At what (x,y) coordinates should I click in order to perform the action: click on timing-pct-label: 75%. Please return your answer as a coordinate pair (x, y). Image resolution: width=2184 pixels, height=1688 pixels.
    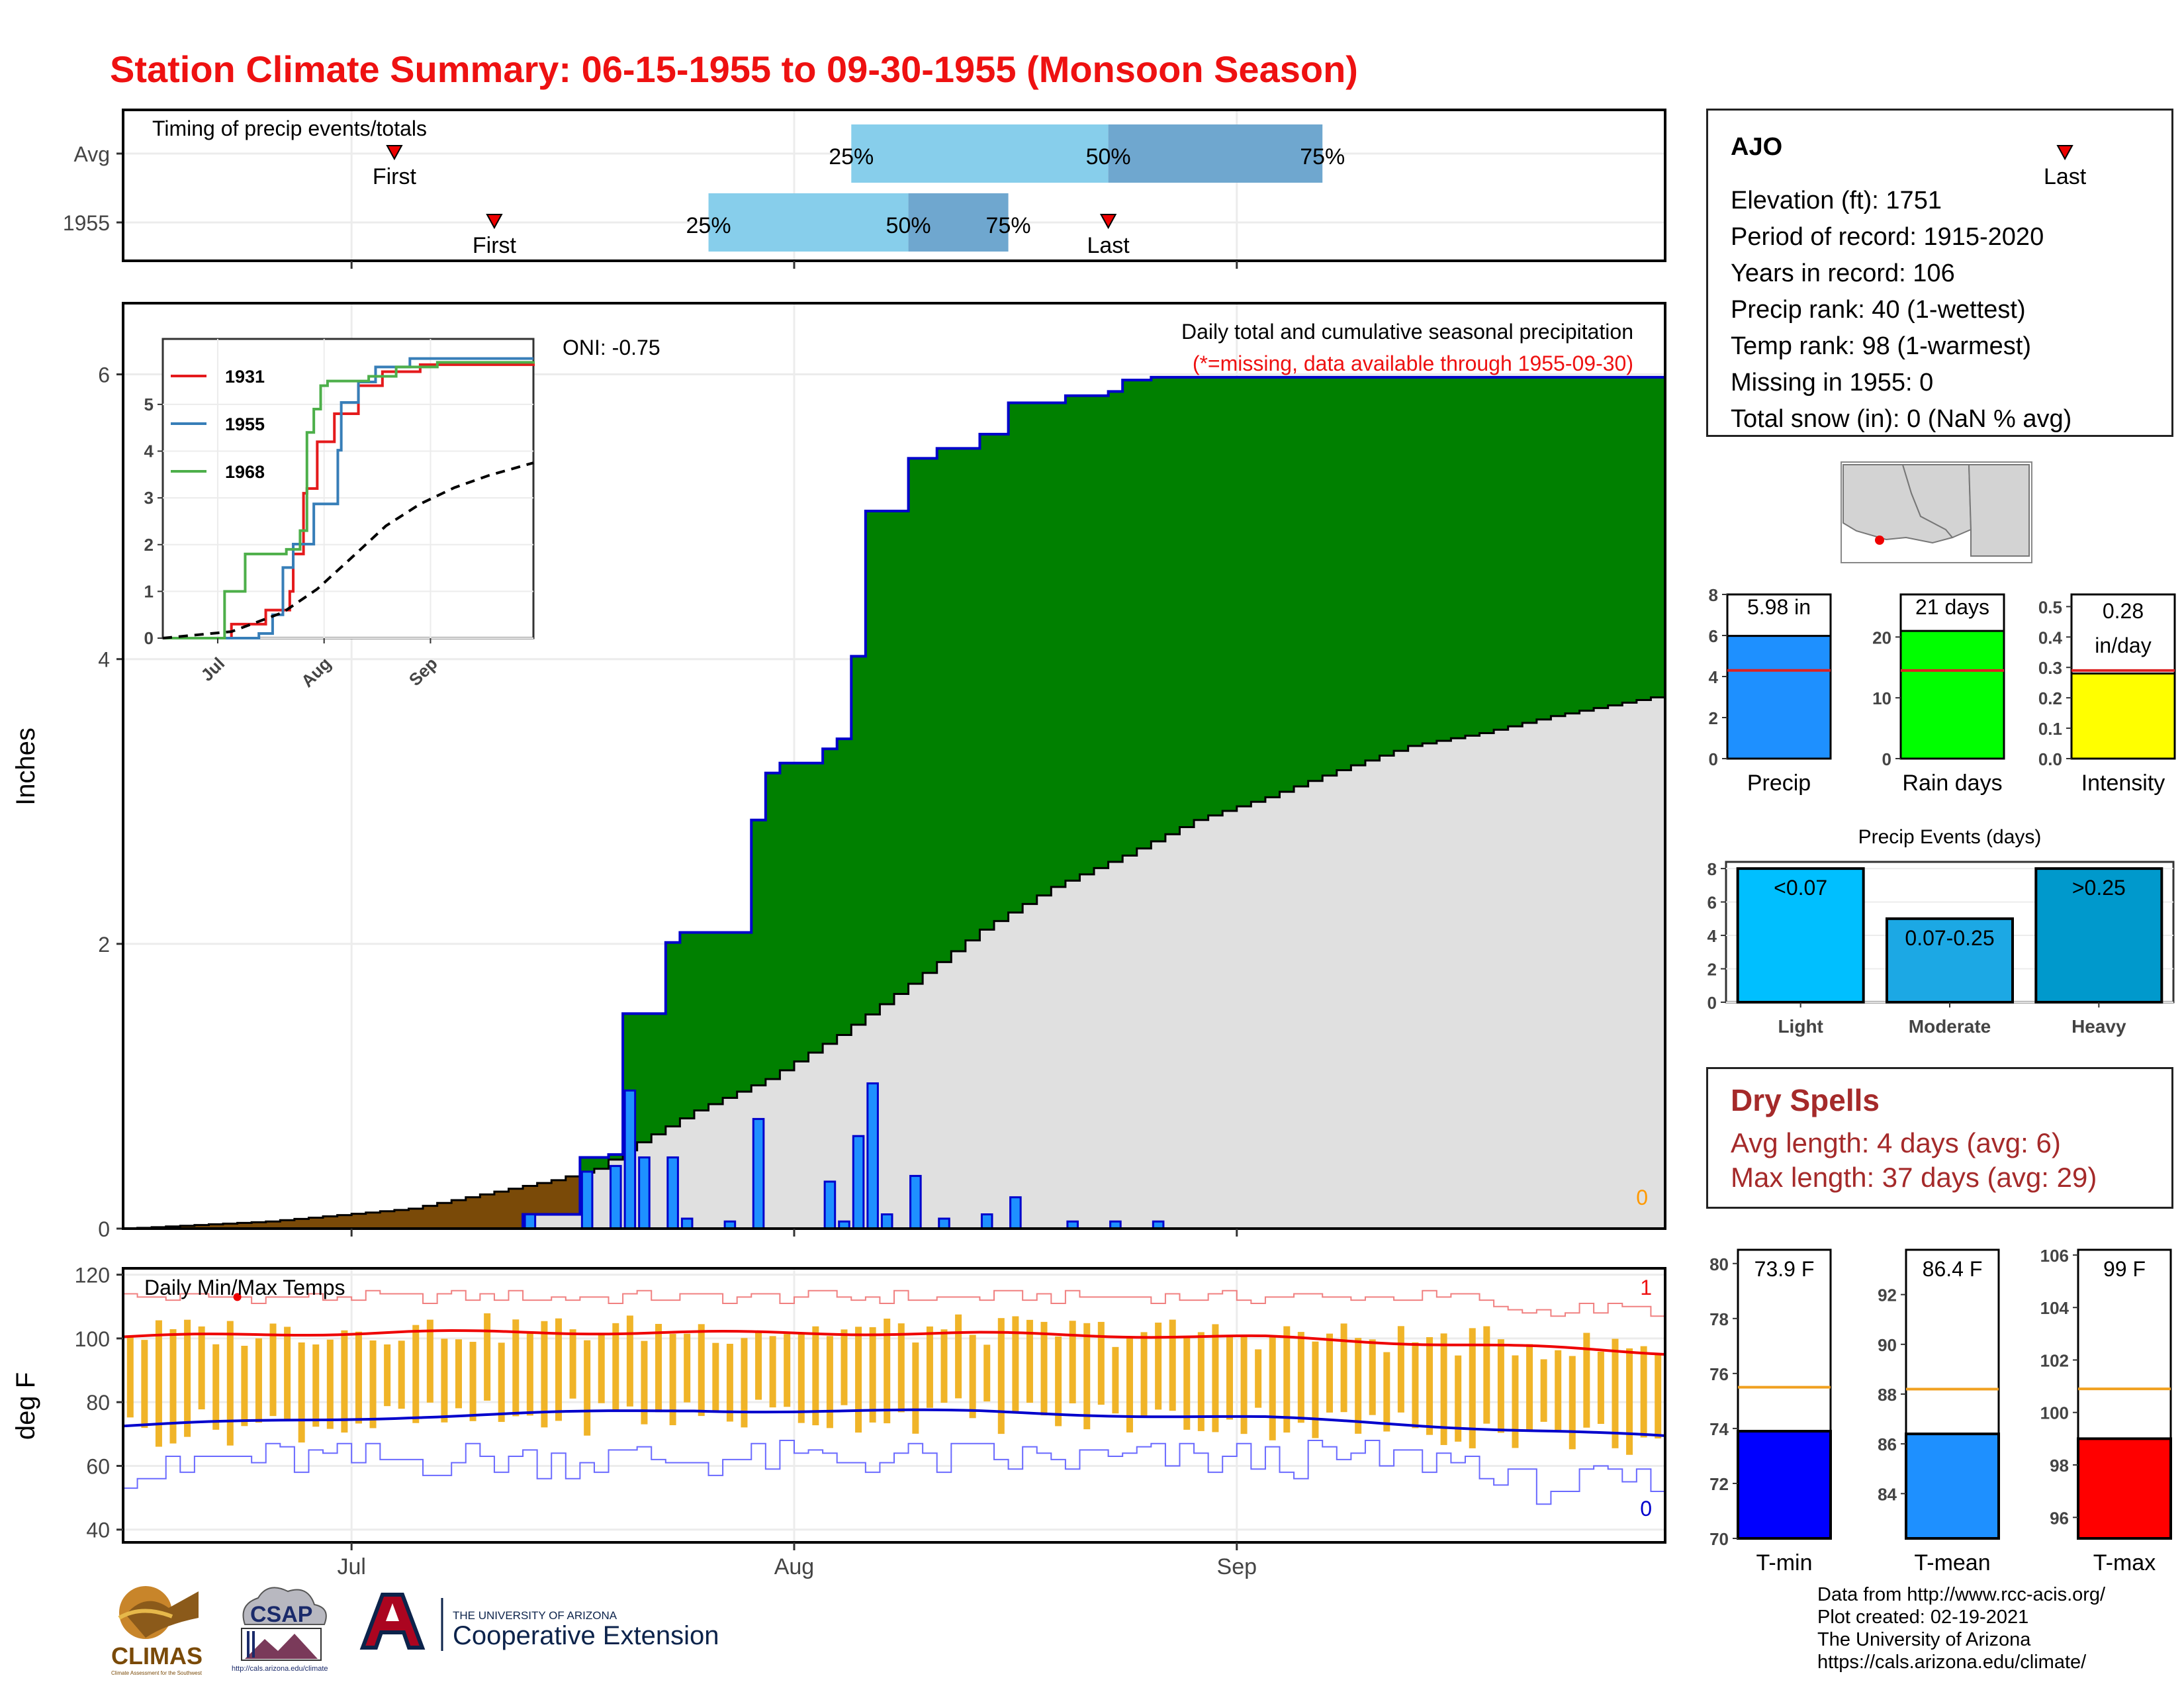
    Looking at the image, I should click on (1008, 225).